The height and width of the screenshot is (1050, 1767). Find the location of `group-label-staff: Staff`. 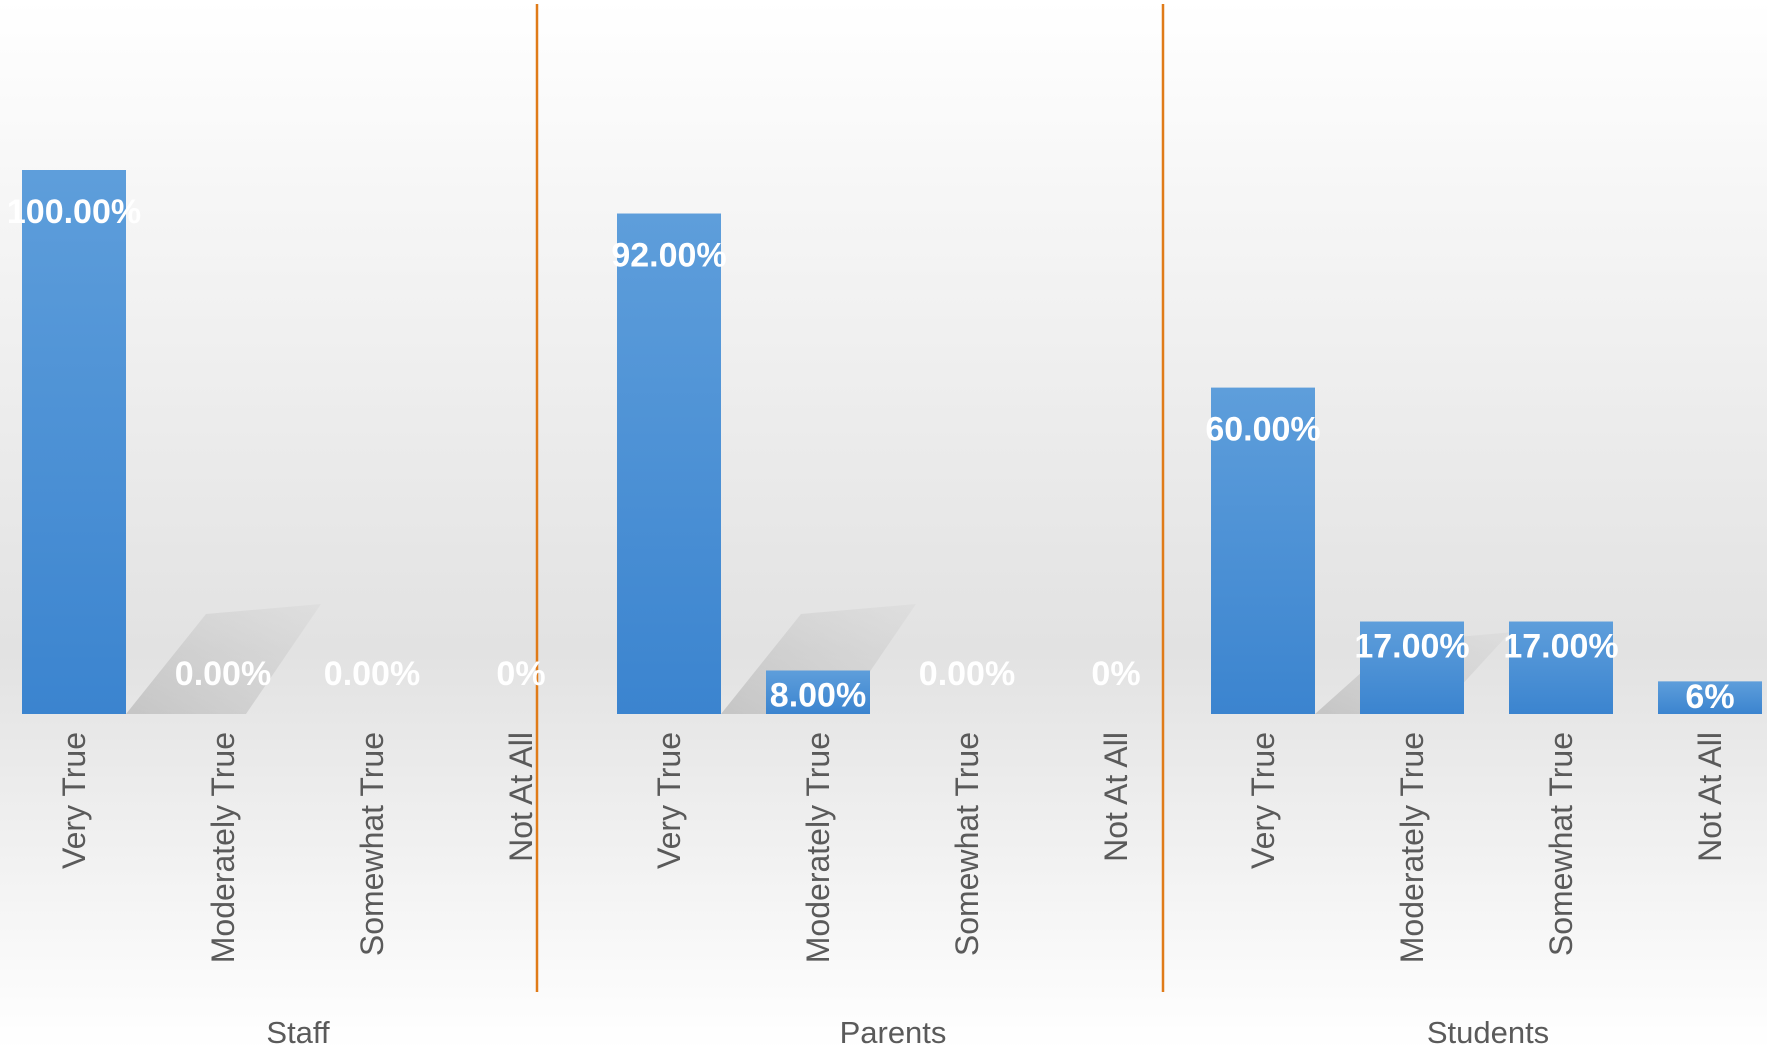

group-label-staff: Staff is located at coordinates (298, 1032).